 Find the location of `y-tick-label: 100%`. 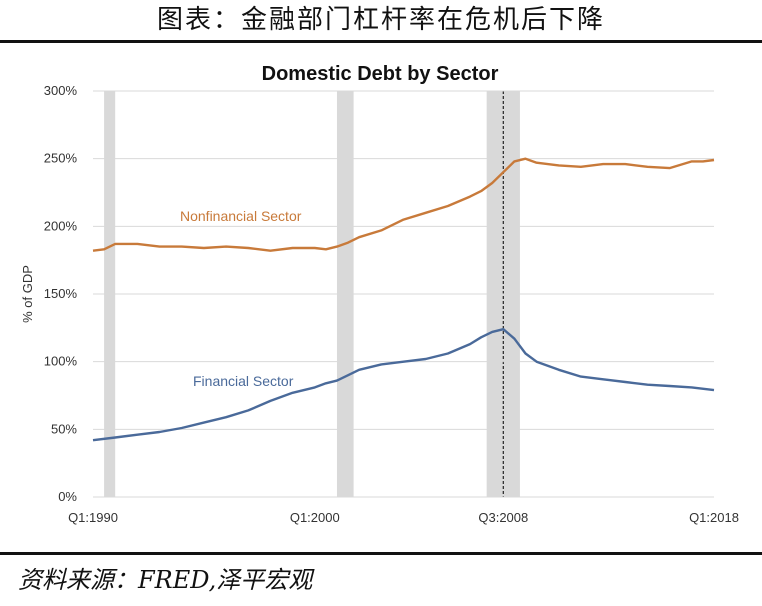

y-tick-label: 100% is located at coordinates (61, 361).